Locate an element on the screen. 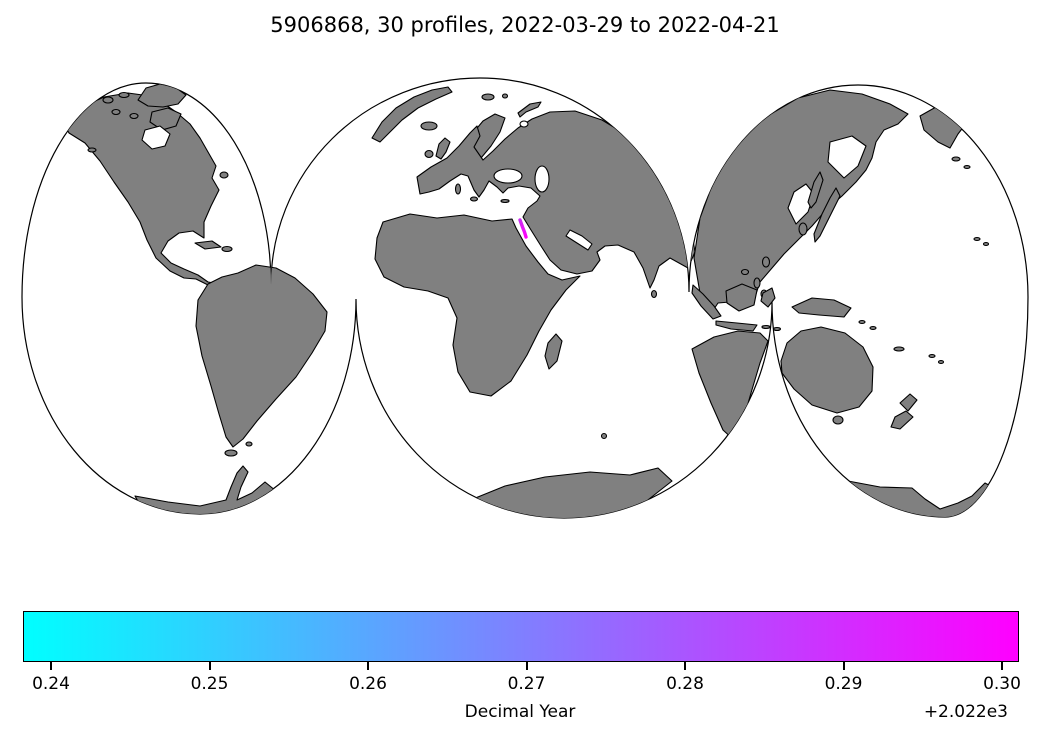 The width and height of the screenshot is (1050, 750). taiwan is located at coordinates (766, 262).